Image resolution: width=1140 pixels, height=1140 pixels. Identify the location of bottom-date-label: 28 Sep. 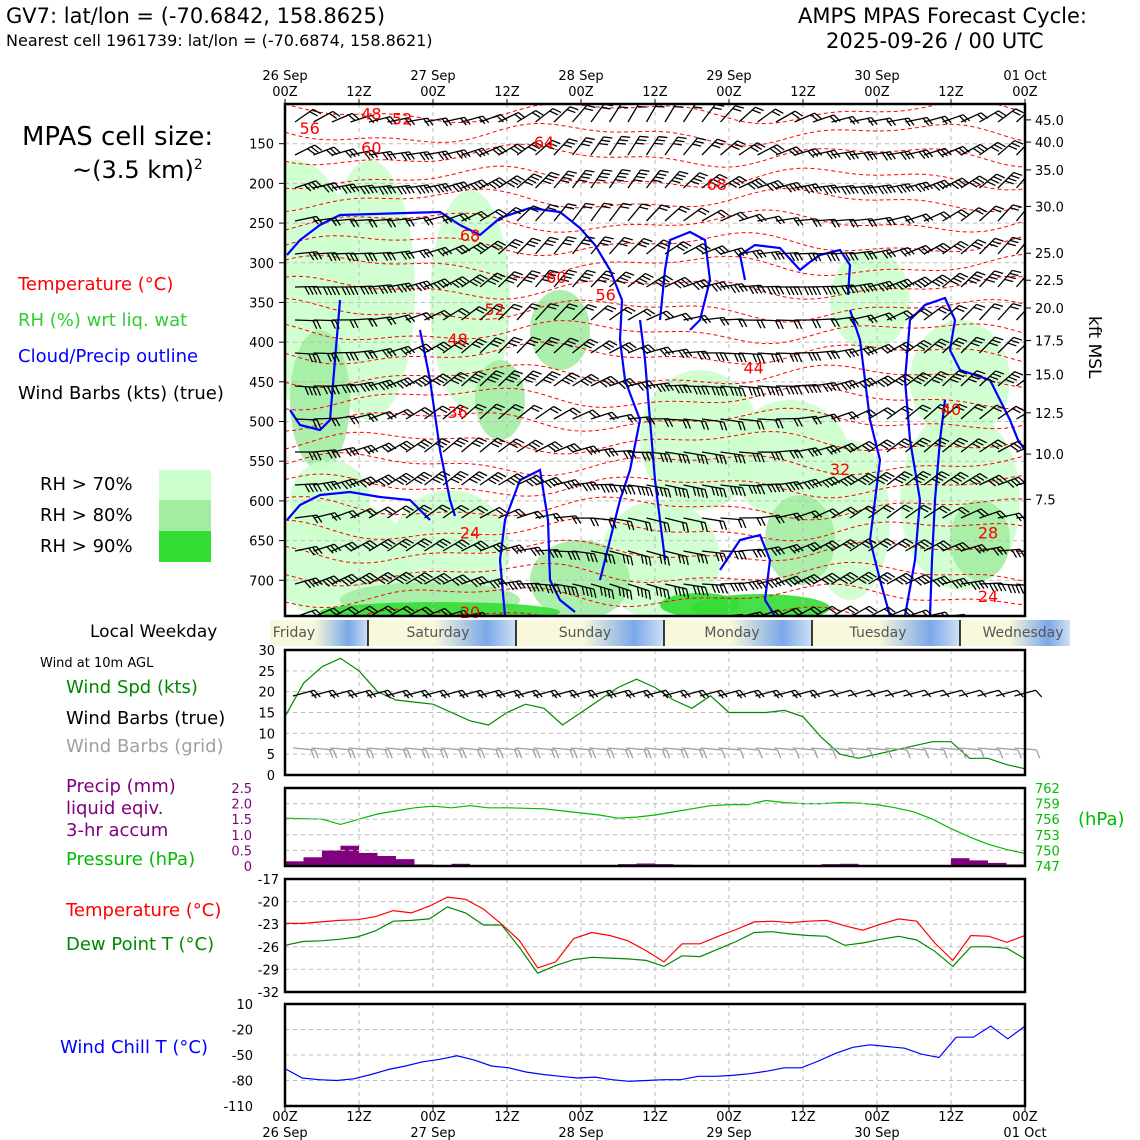
(580, 1133).